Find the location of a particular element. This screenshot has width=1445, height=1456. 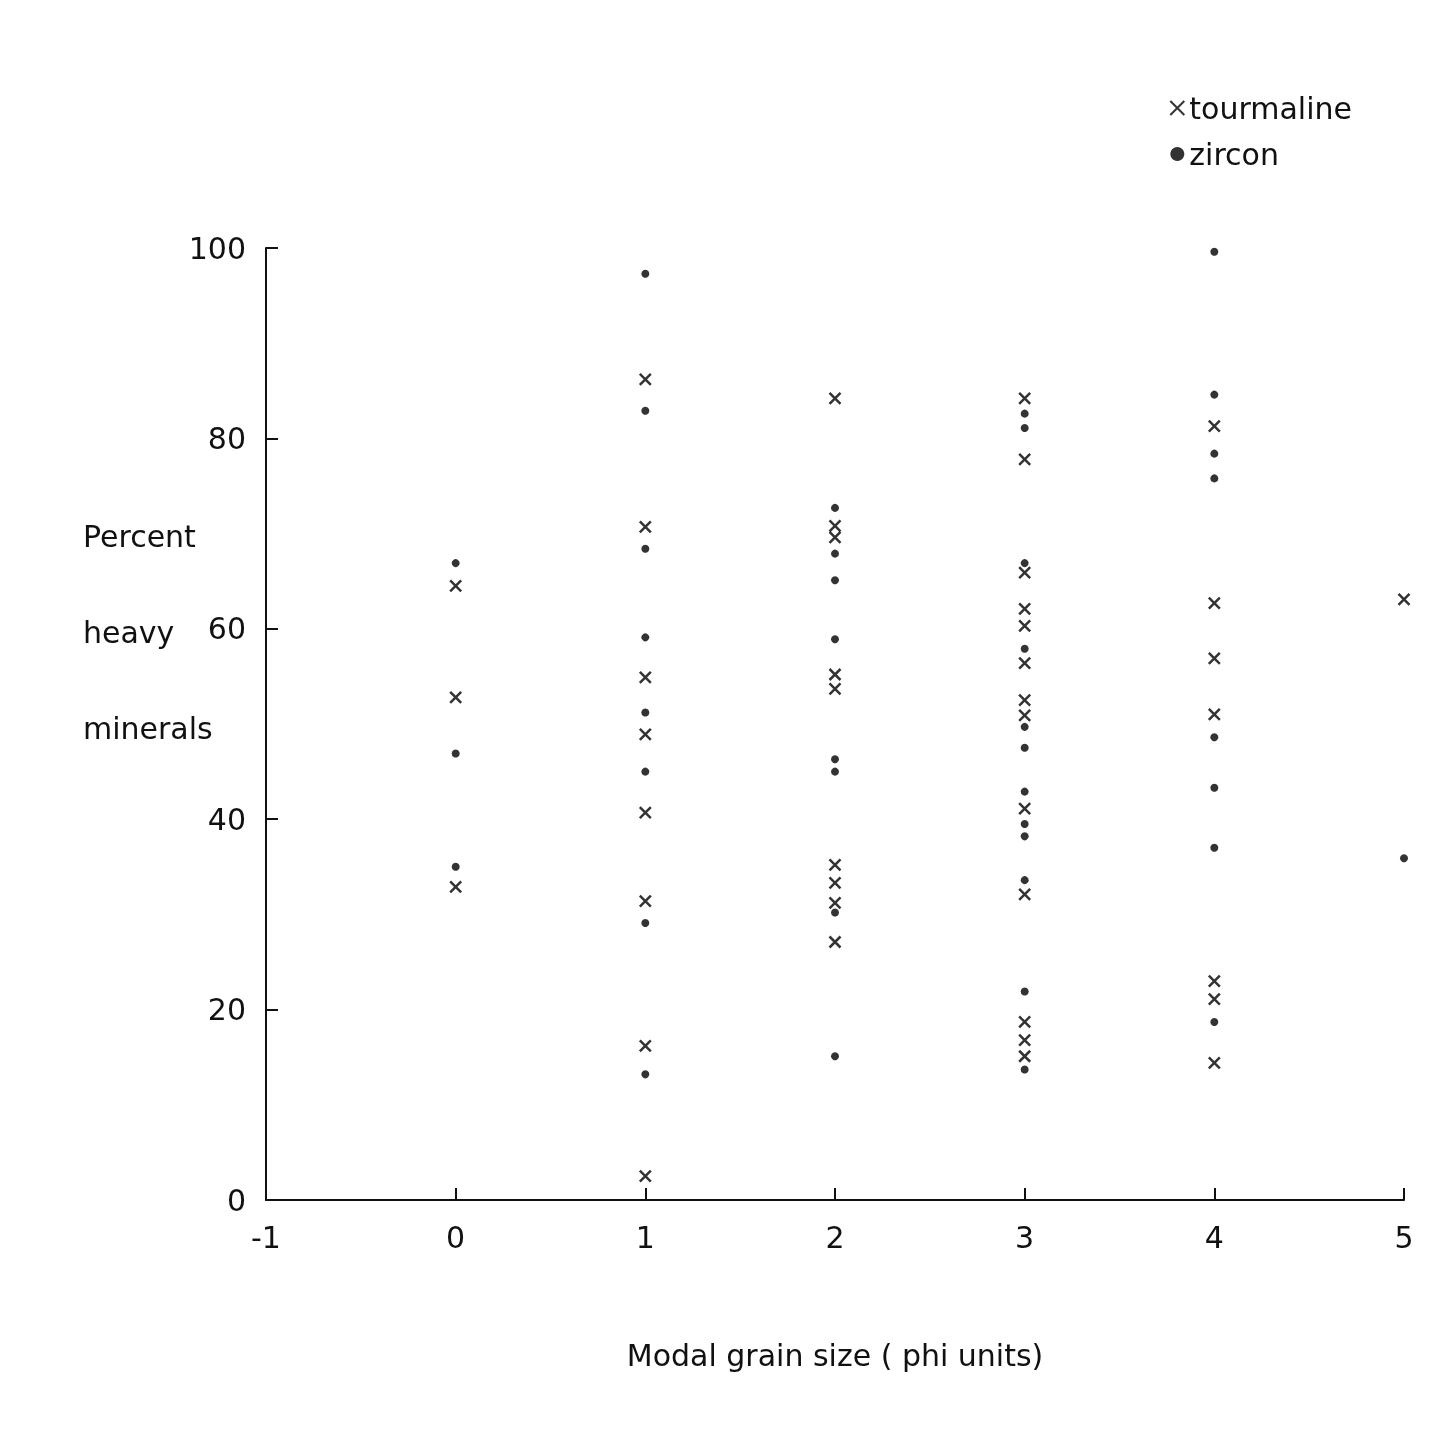

y-tick-label: 80 is located at coordinates (226, 438).